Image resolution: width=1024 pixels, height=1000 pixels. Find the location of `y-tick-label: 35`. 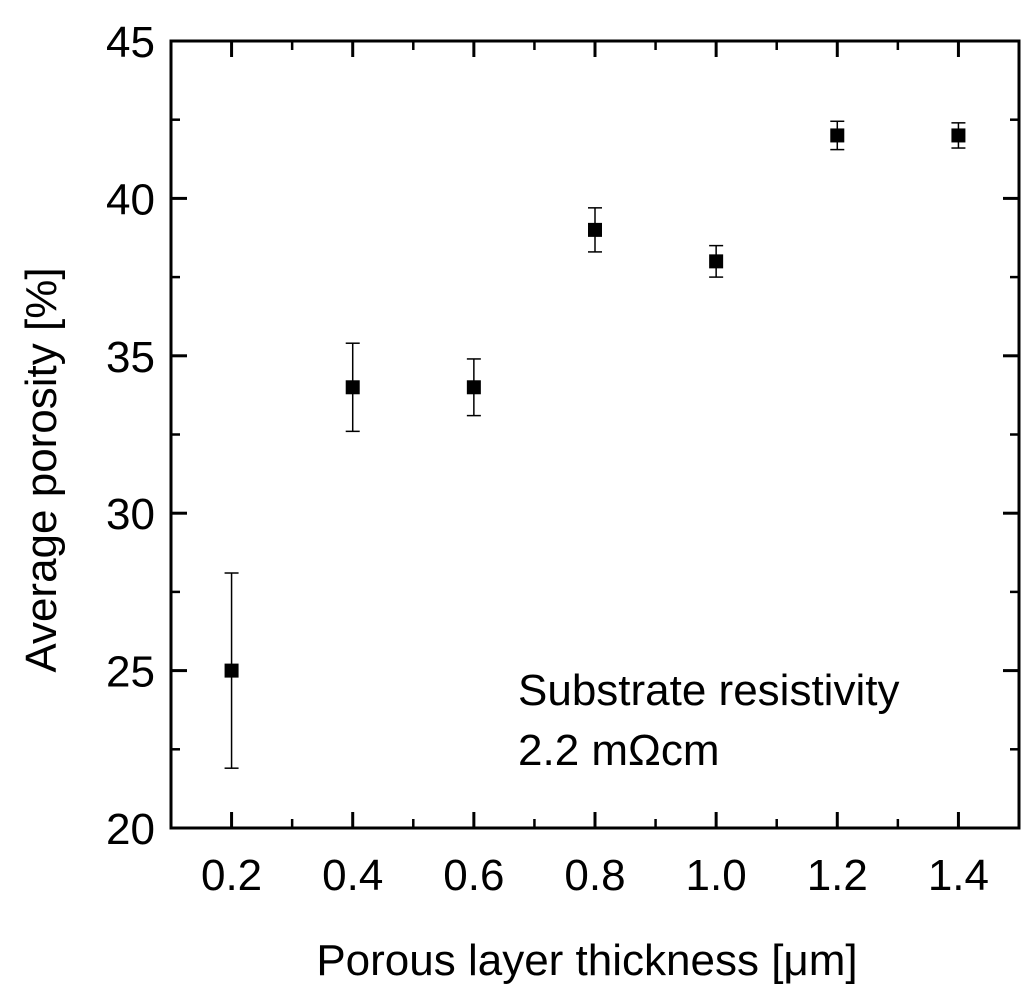

y-tick-label: 35 is located at coordinates (130, 357).